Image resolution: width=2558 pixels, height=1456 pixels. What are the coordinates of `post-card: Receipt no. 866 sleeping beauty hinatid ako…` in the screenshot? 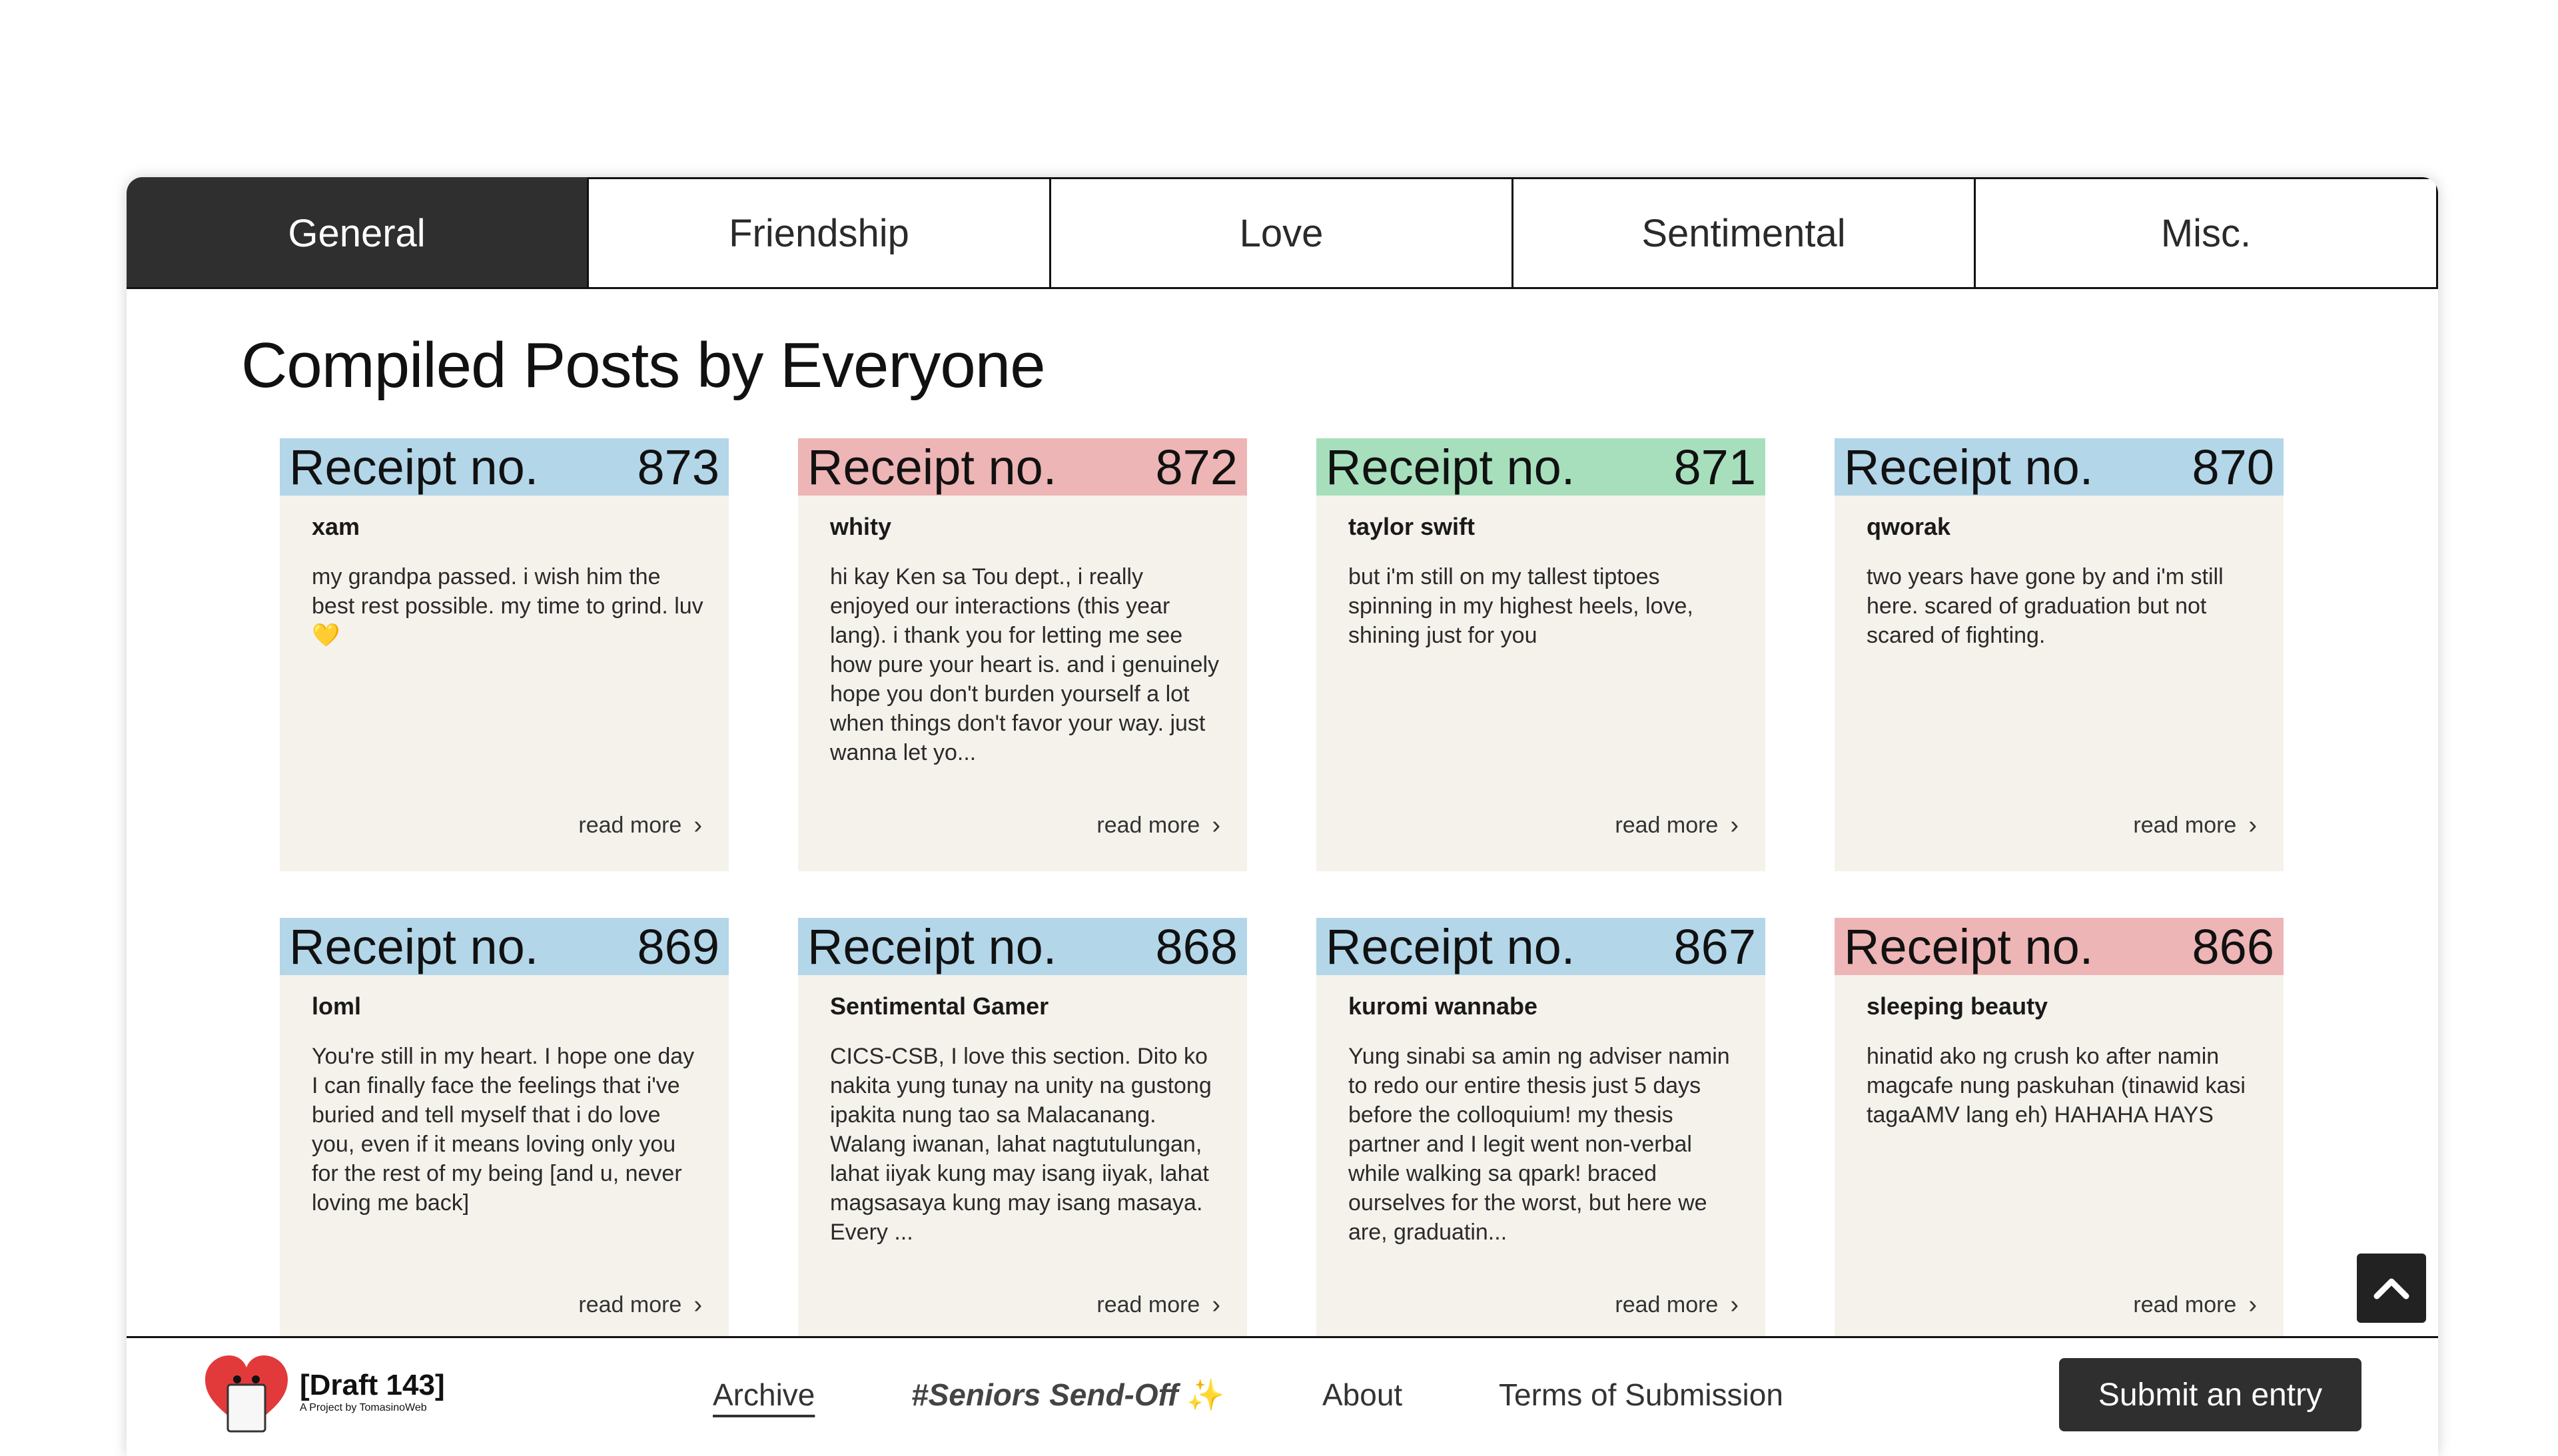 It's located at (2059, 1134).